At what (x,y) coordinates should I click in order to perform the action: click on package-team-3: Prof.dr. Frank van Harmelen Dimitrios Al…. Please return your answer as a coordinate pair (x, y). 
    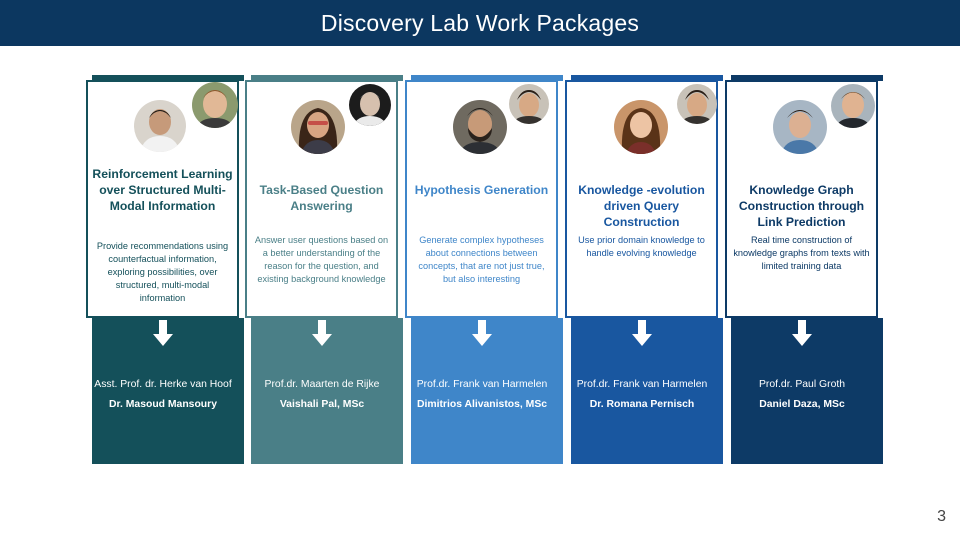
    Looking at the image, I should click on (482, 395).